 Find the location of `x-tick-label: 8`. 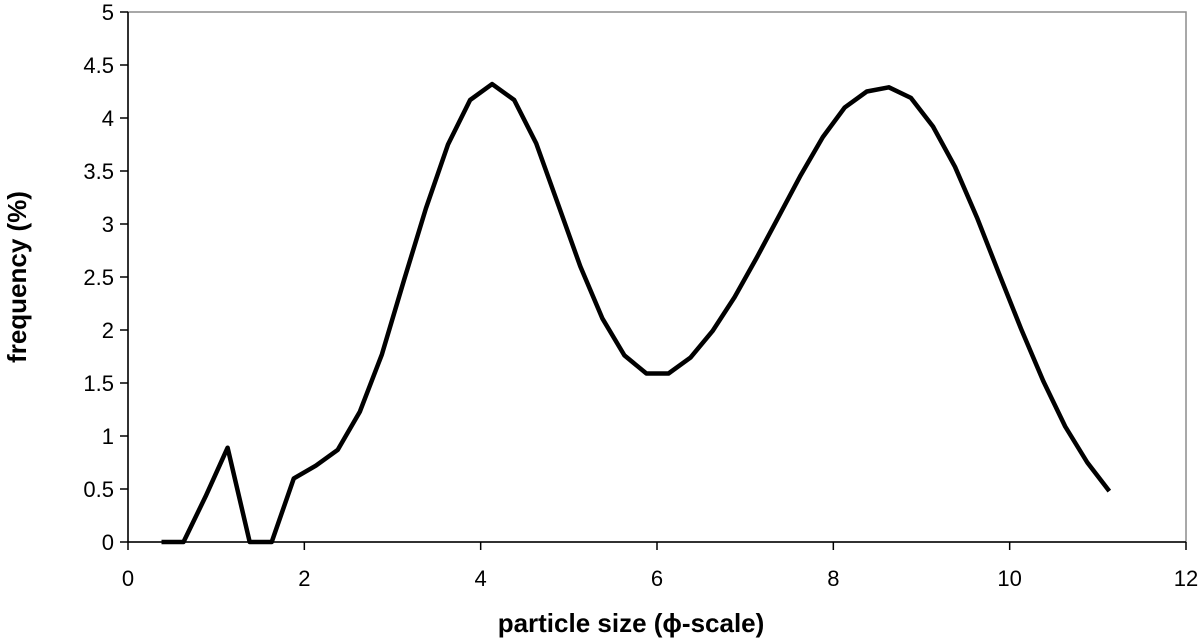

x-tick-label: 8 is located at coordinates (833, 578).